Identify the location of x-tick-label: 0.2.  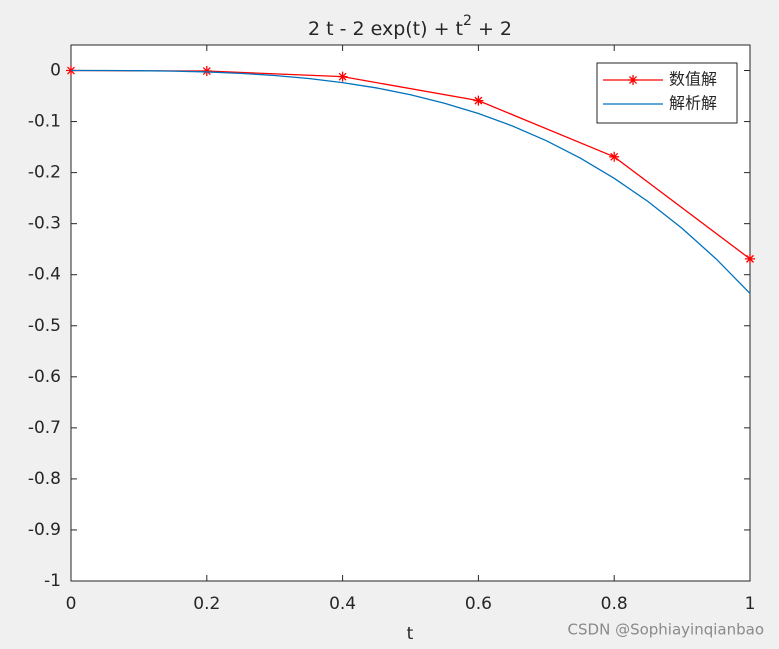
(206, 604).